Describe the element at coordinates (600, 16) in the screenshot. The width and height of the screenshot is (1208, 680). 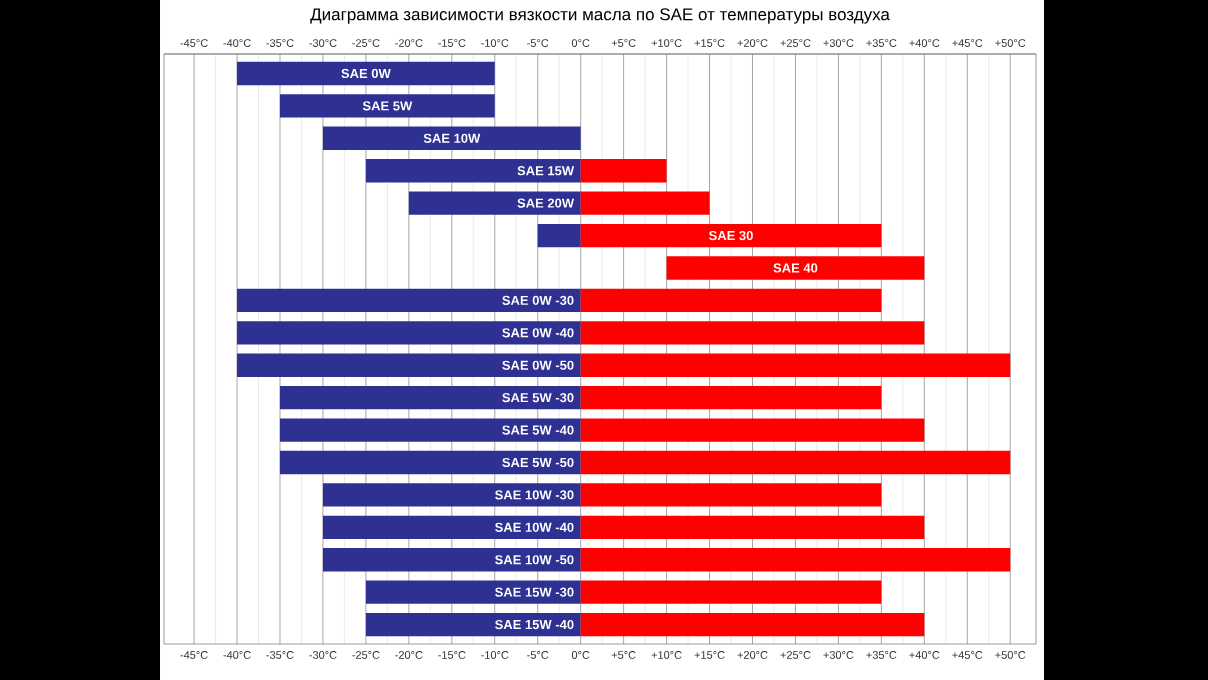
I see `chart-title: Диаграмма зависимости вязкости масла по SAE от температуры воздуха` at that location.